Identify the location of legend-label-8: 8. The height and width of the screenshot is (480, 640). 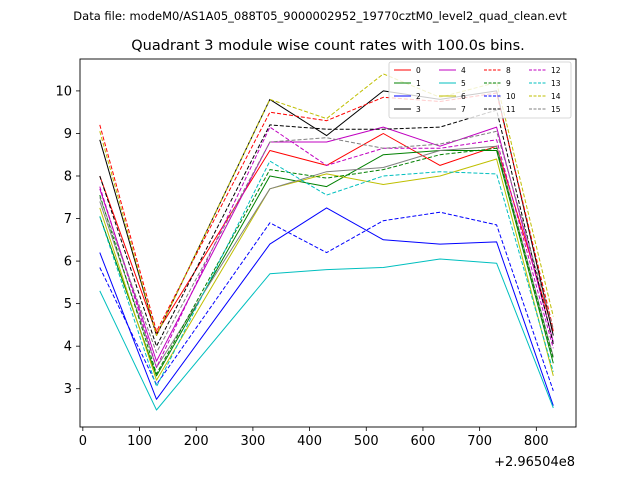
(508, 70).